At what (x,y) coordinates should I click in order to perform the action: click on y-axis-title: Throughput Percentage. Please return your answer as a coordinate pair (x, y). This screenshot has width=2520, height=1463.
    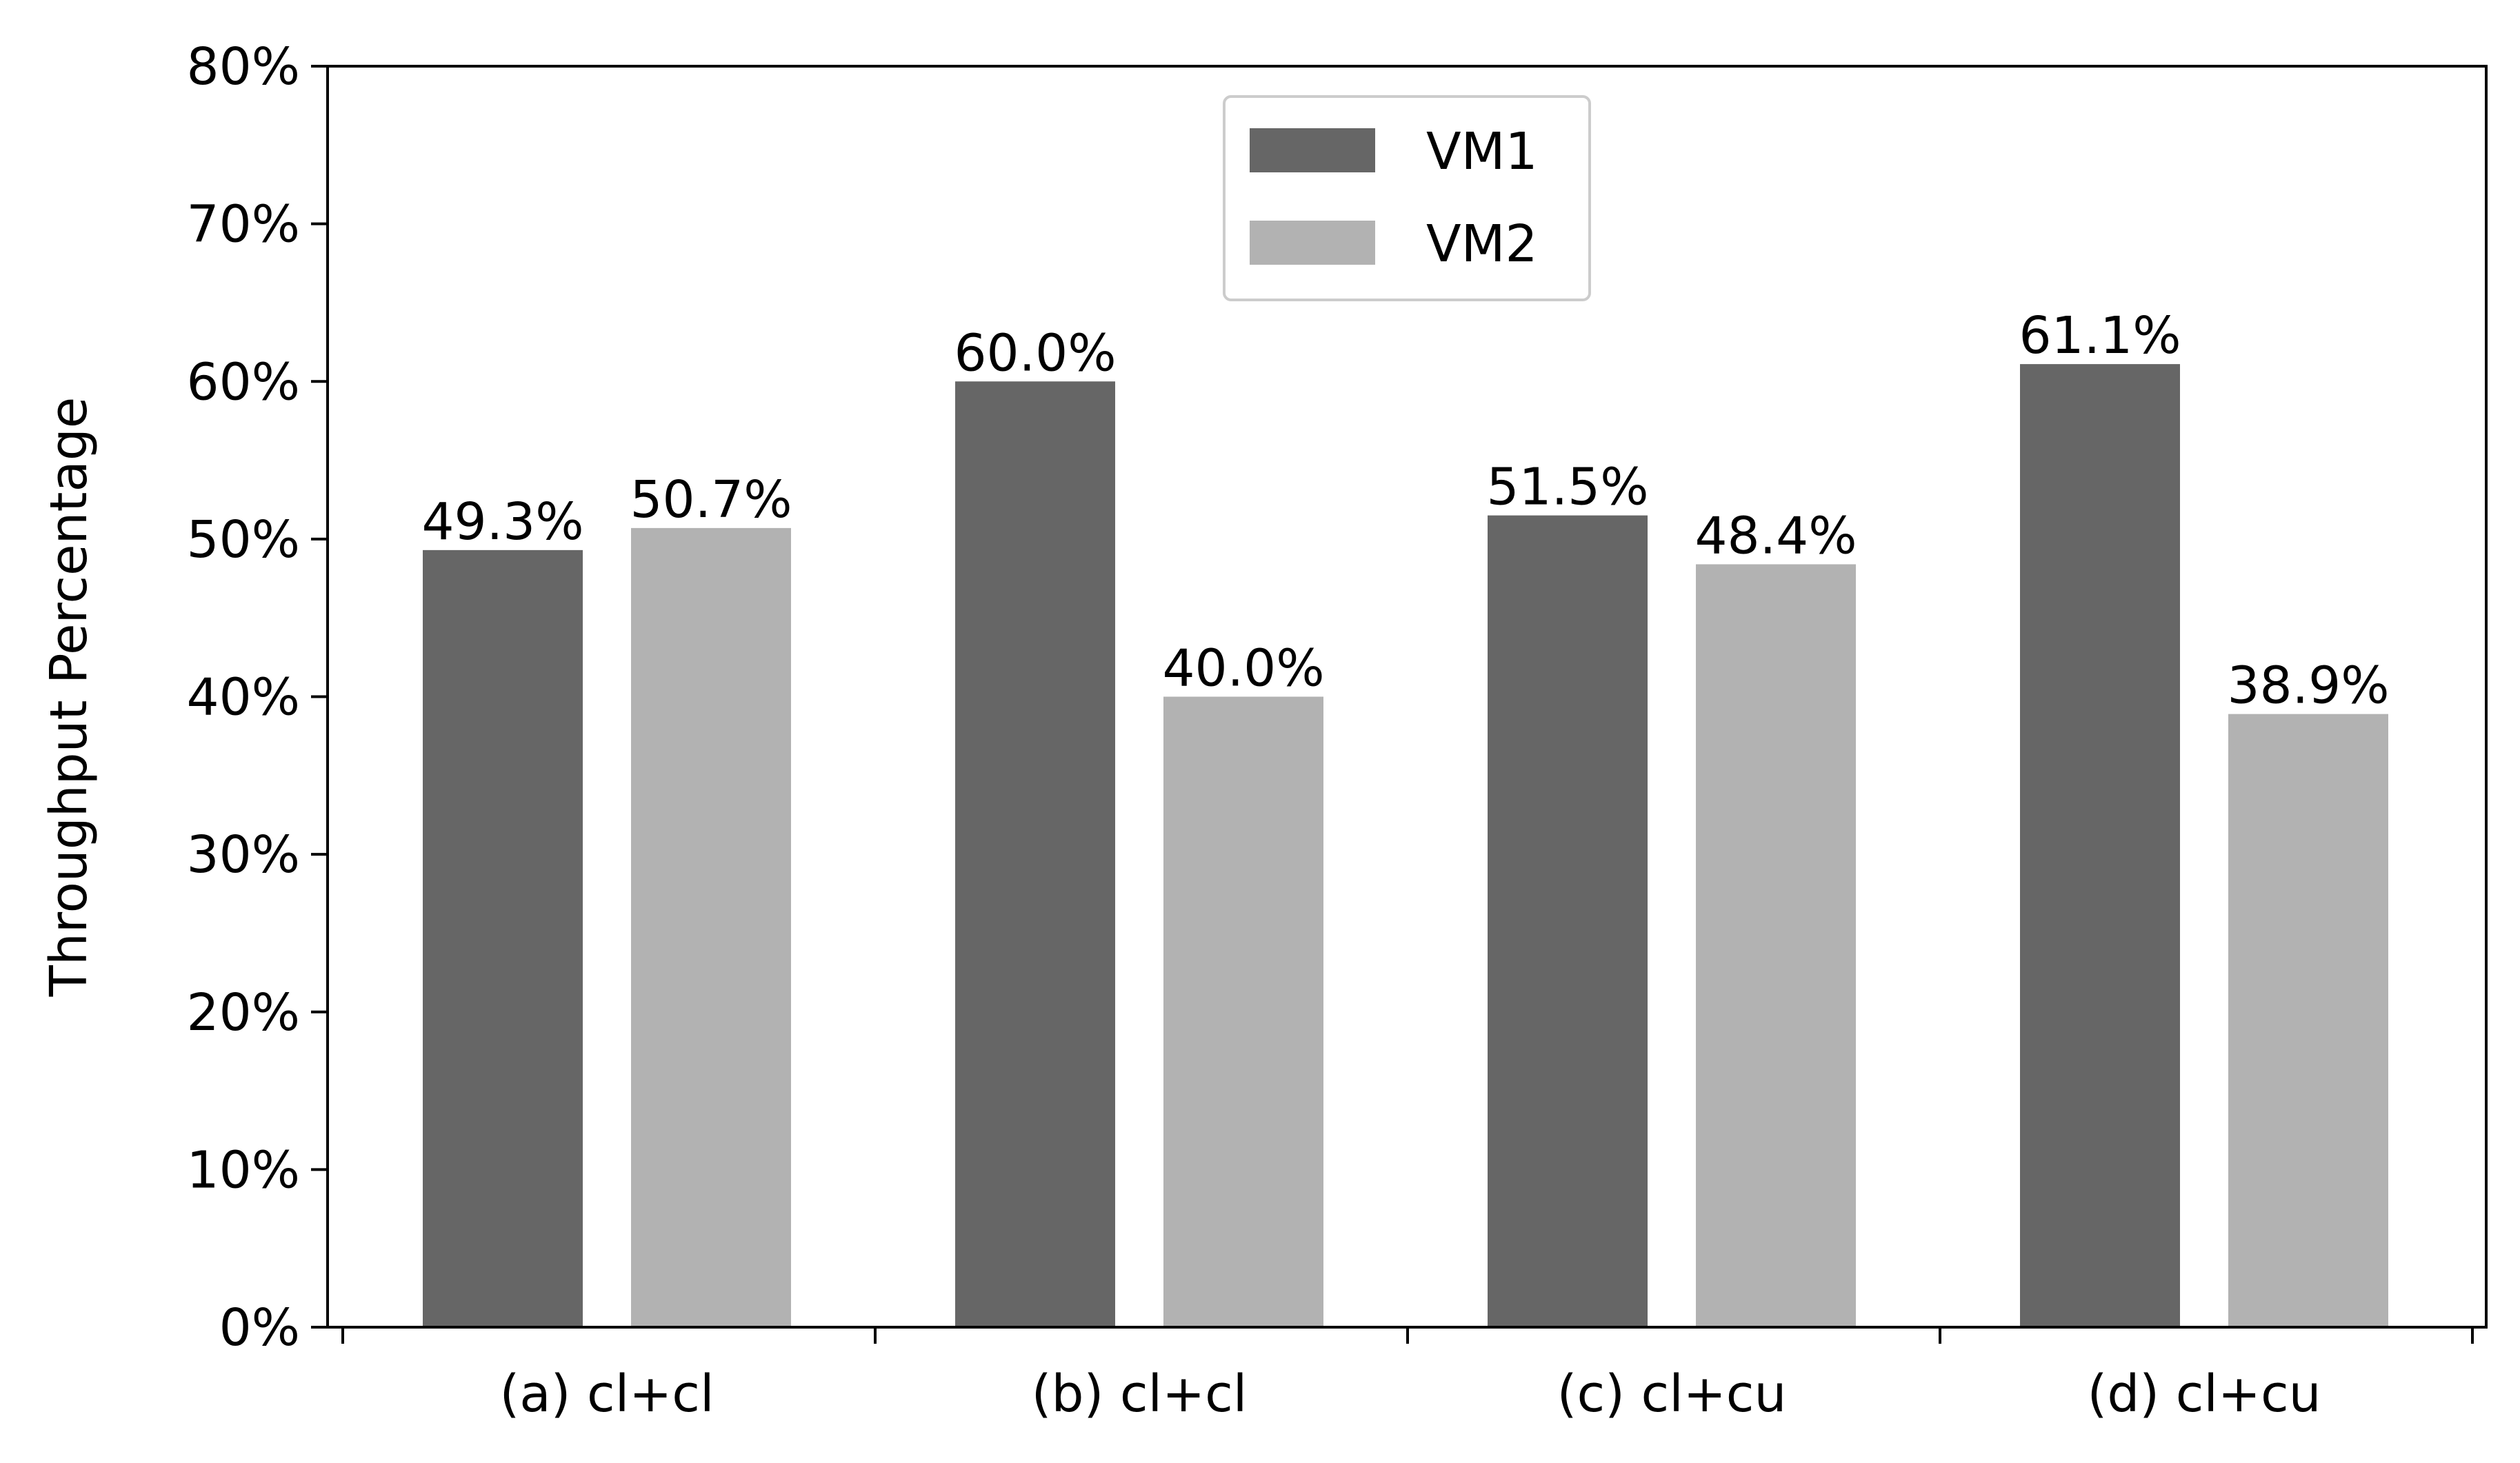
    Looking at the image, I should click on (69, 697).